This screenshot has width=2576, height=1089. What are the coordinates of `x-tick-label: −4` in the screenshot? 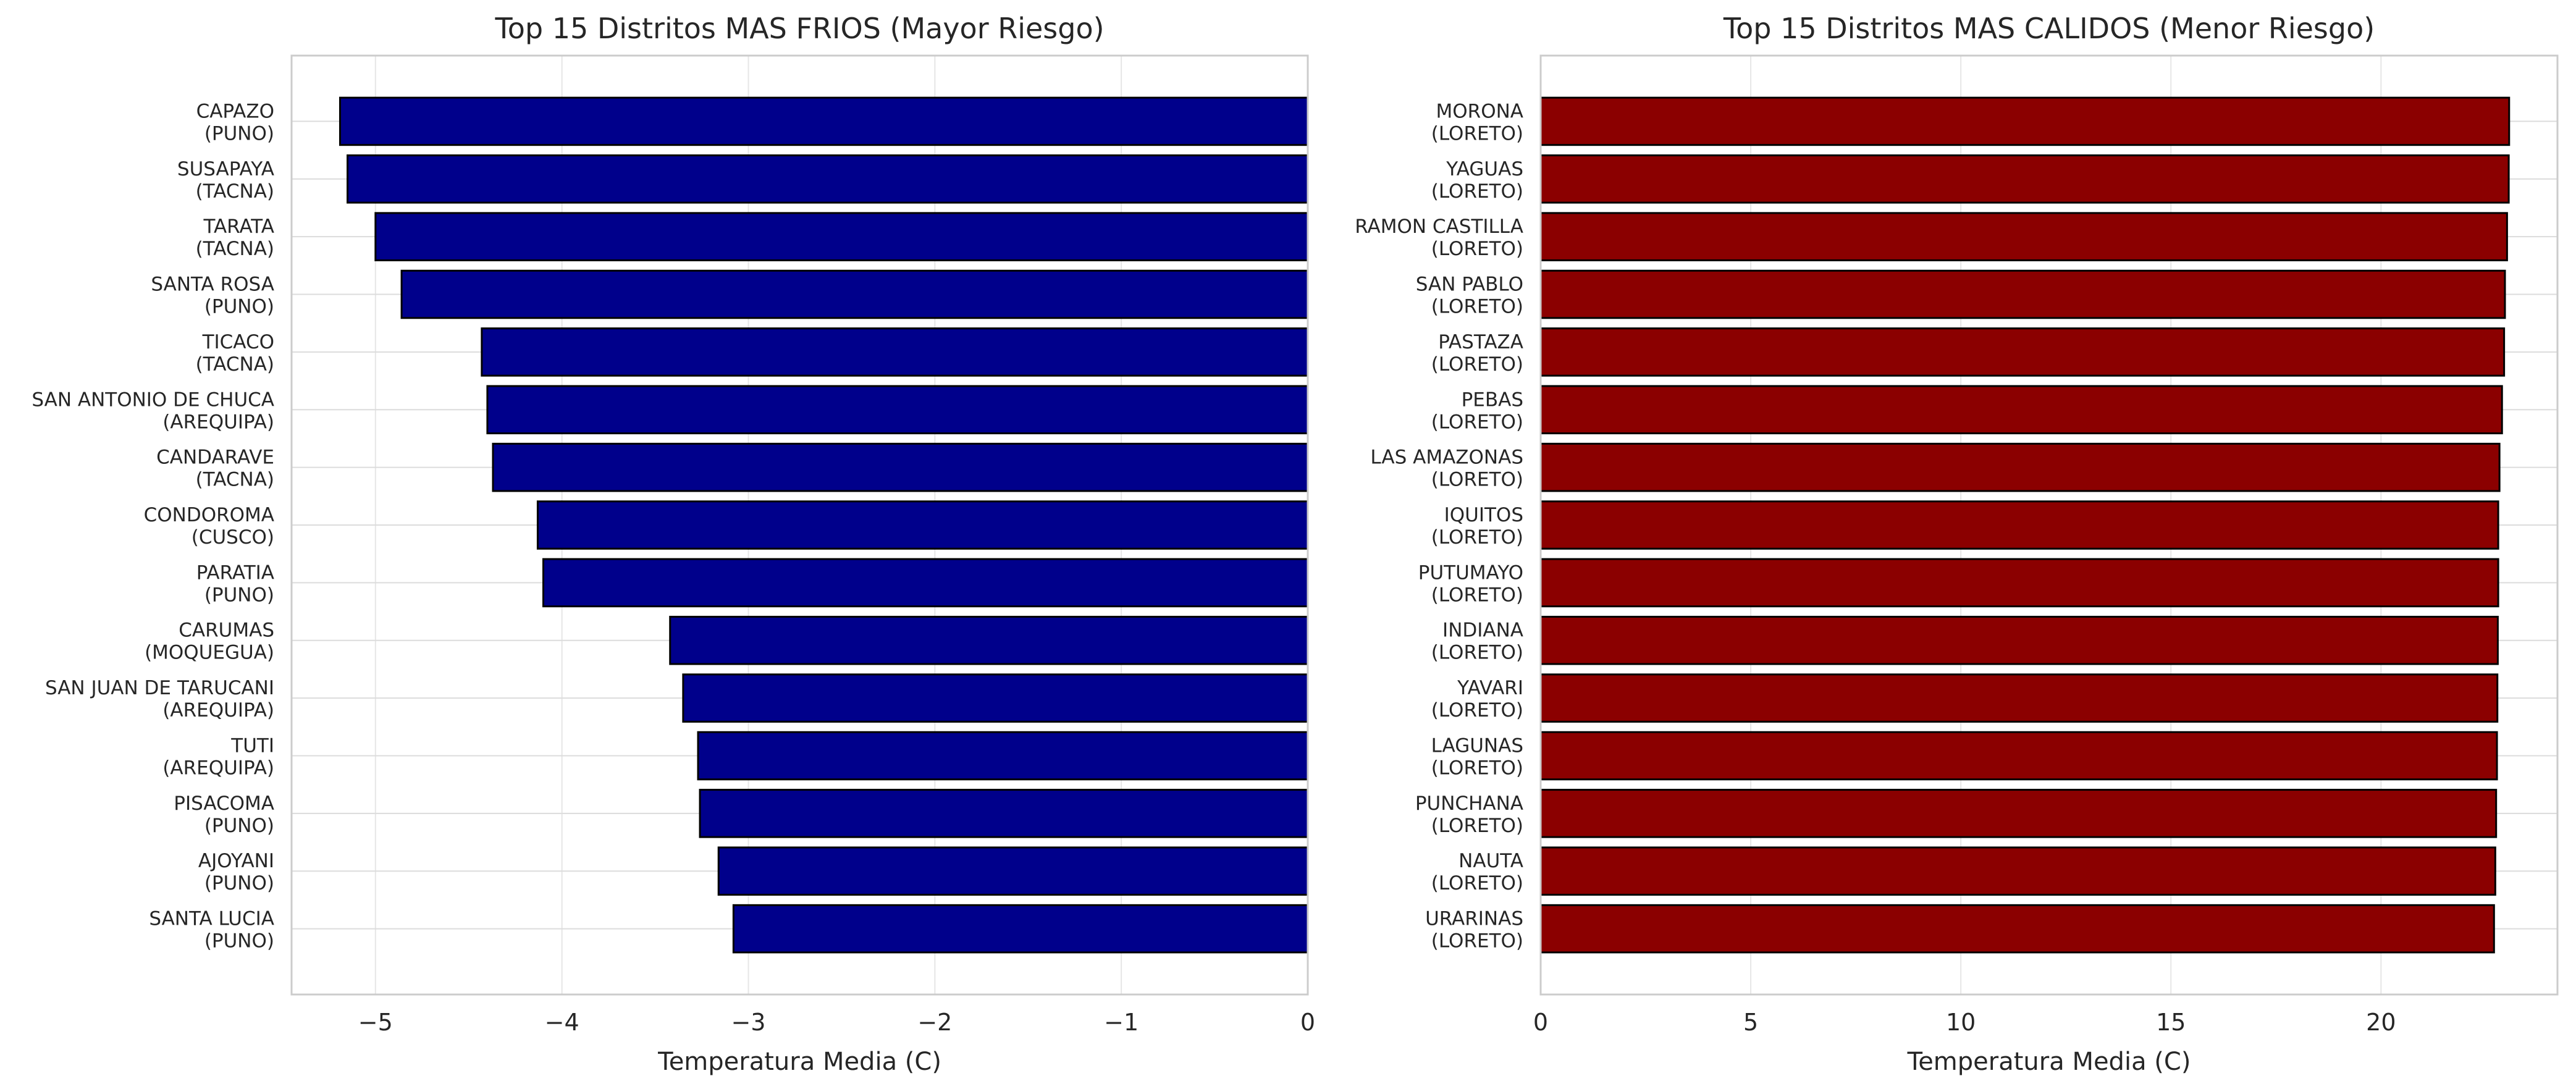 It's located at (562, 1022).